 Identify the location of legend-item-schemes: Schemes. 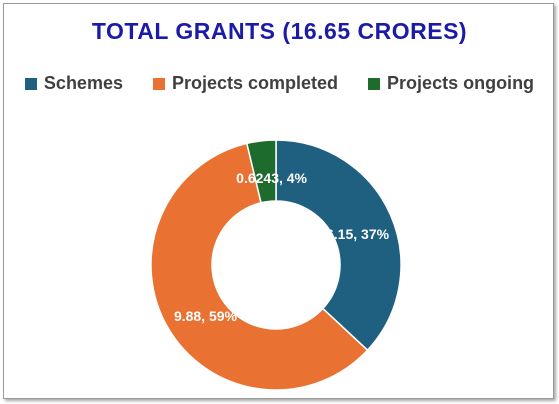
(73, 83).